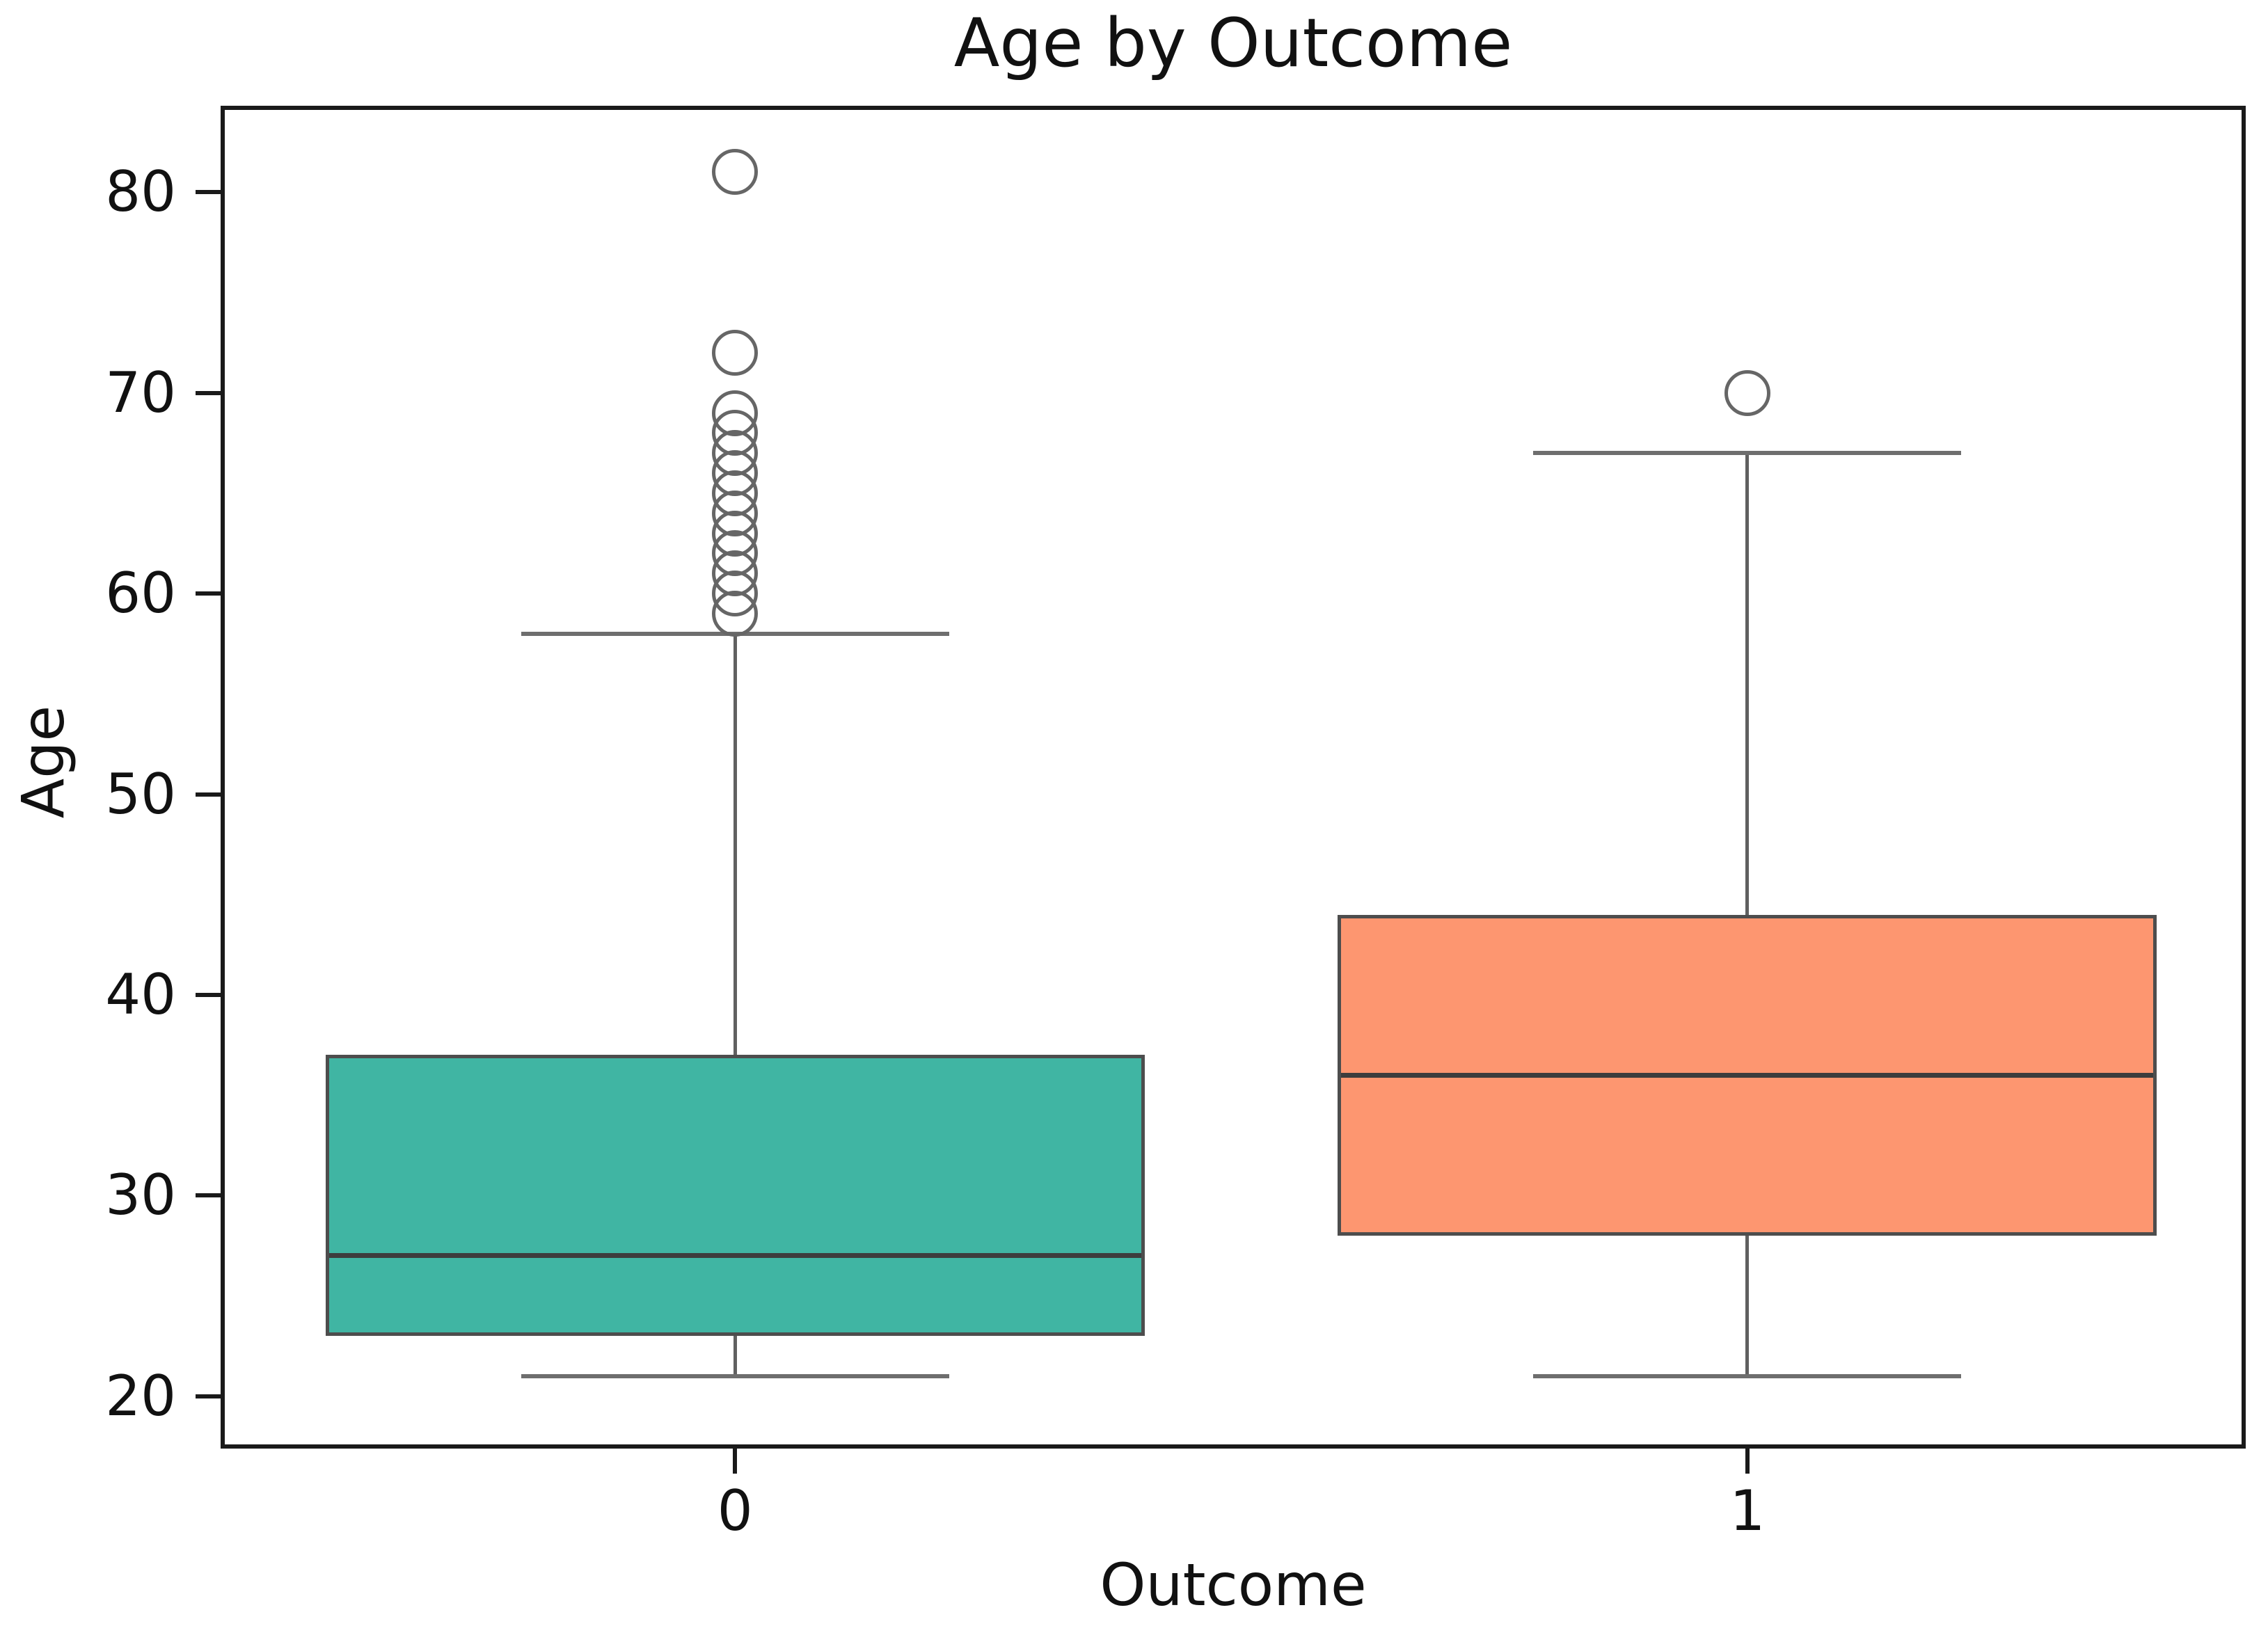 This screenshot has height=1642, width=2268. Describe the element at coordinates (140, 794) in the screenshot. I see `y-tick-label: 50` at that location.